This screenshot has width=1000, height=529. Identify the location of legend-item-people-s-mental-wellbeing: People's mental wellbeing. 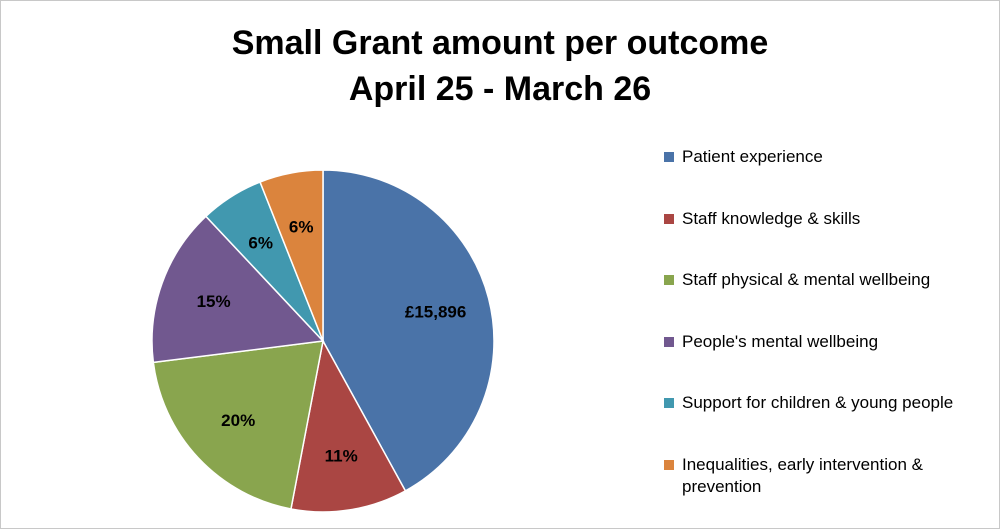
(818, 342).